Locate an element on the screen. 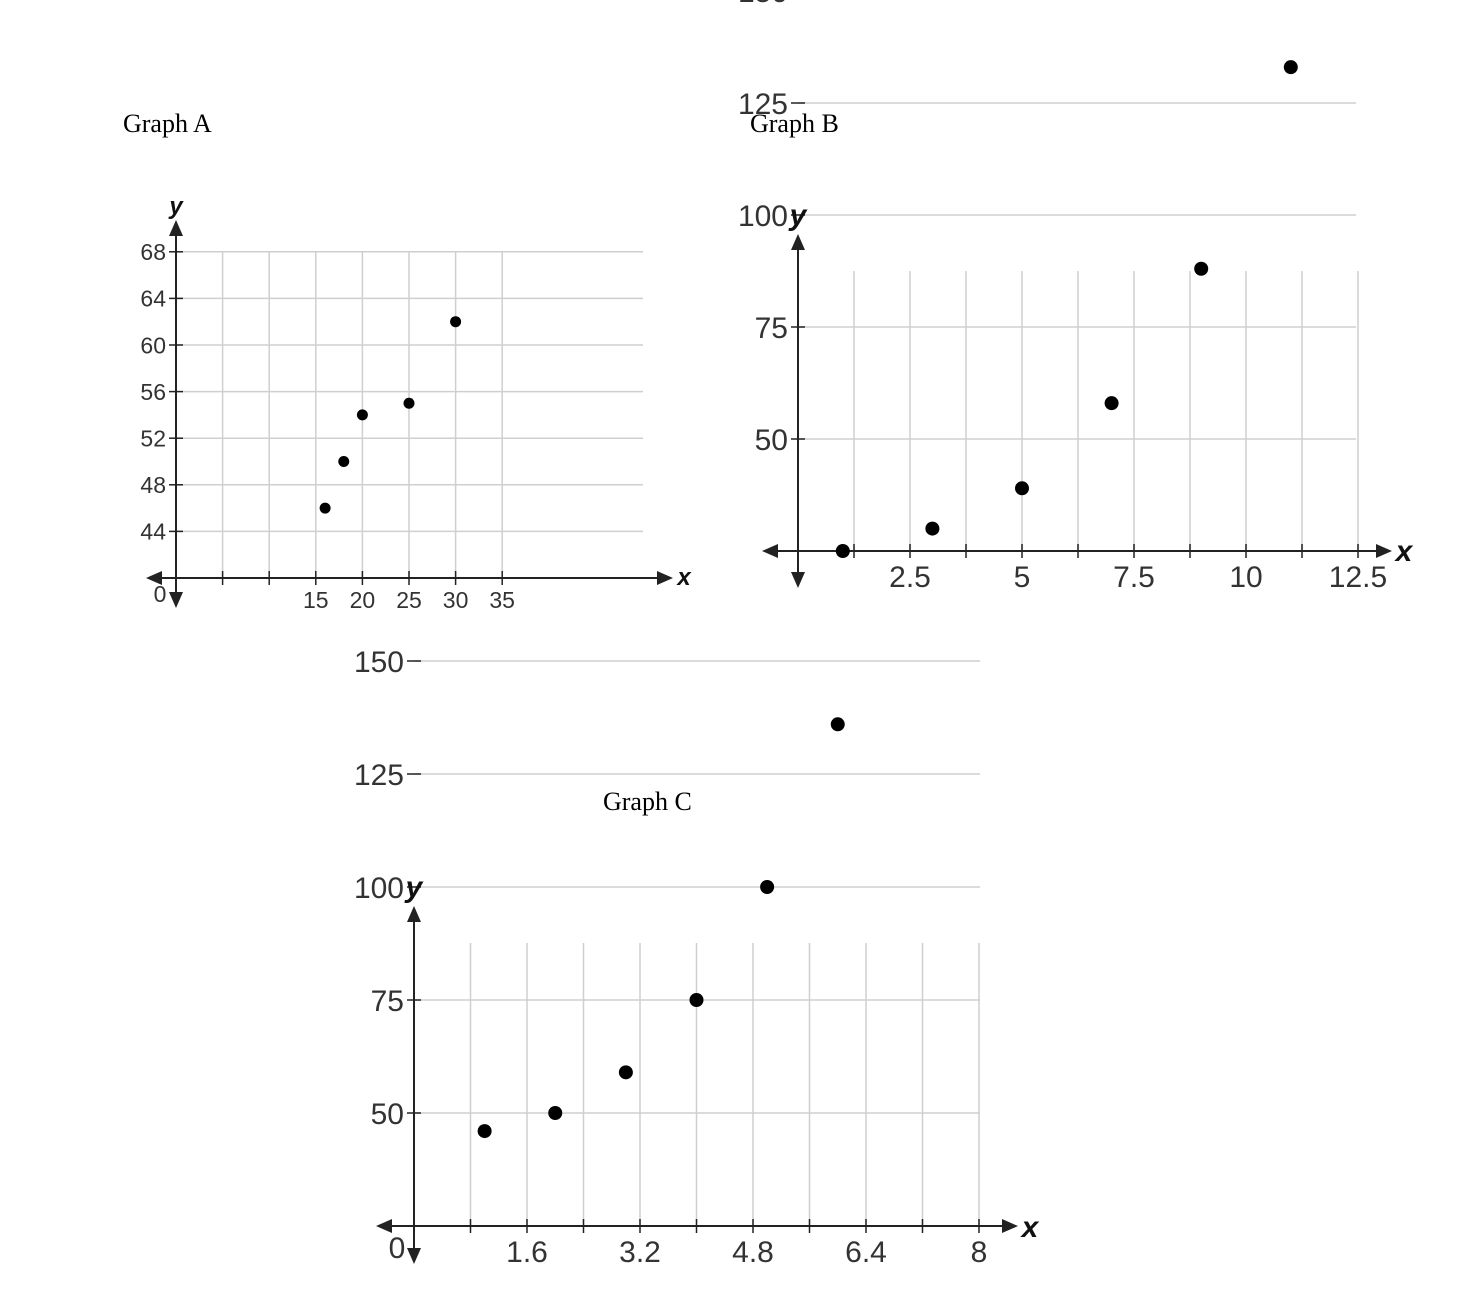 This screenshot has height=1305, width=1466. x-tick-label: 1.6 is located at coordinates (527, 1252).